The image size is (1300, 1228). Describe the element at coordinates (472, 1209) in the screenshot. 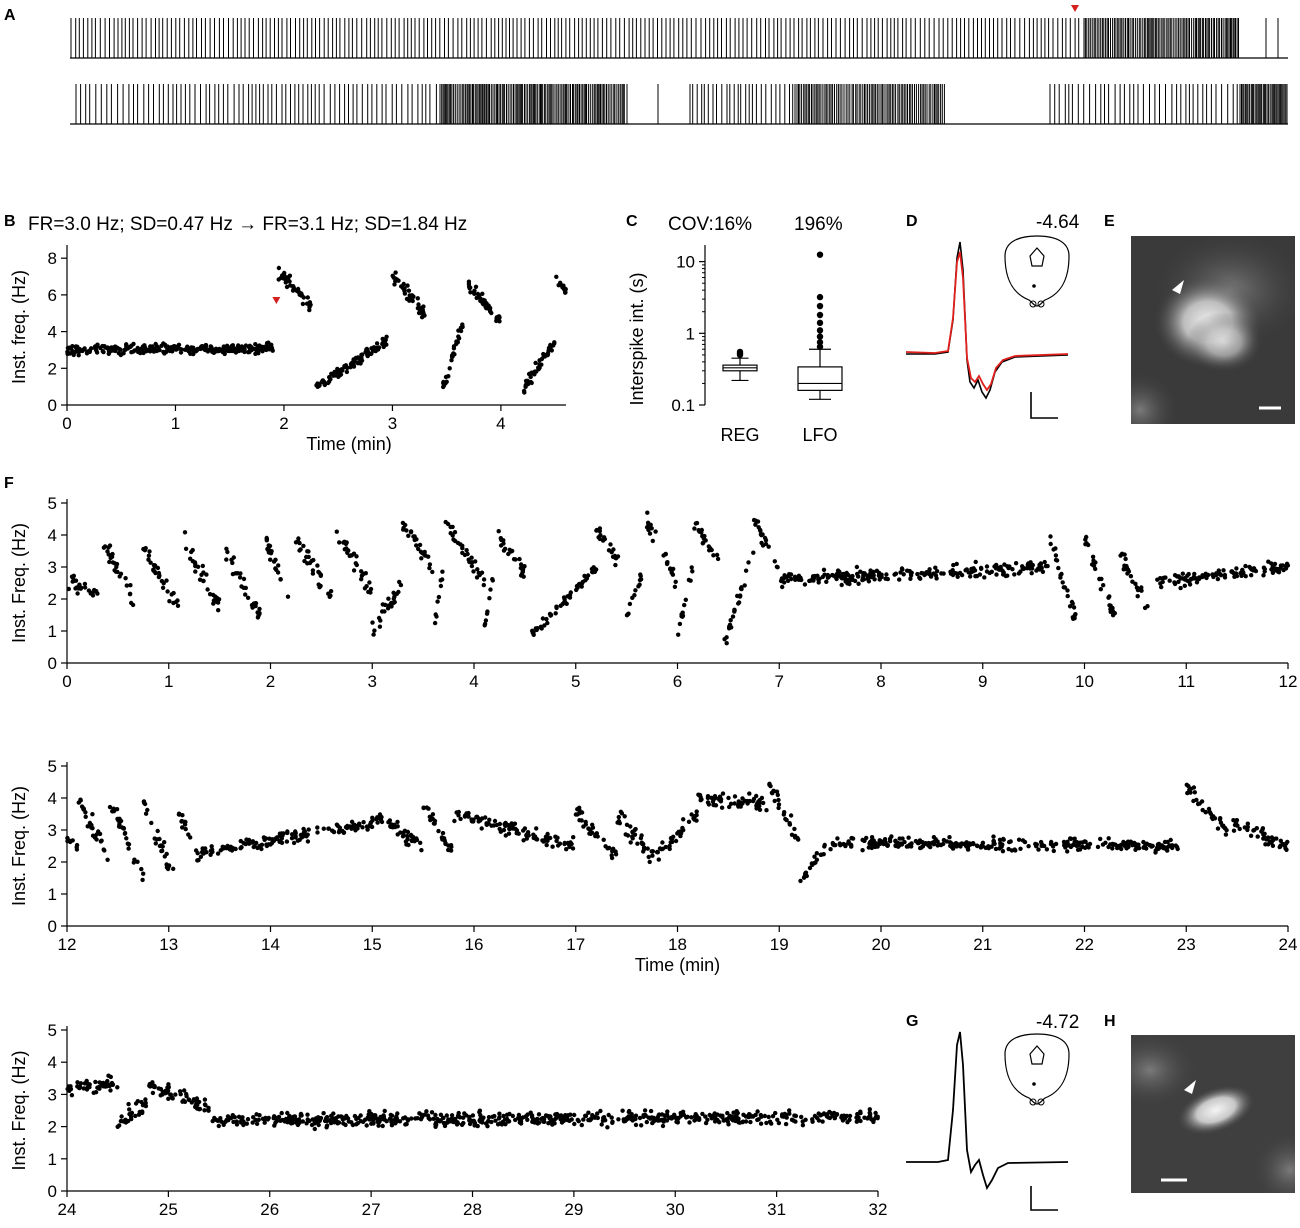

I see `x-tick-label: 28` at that location.